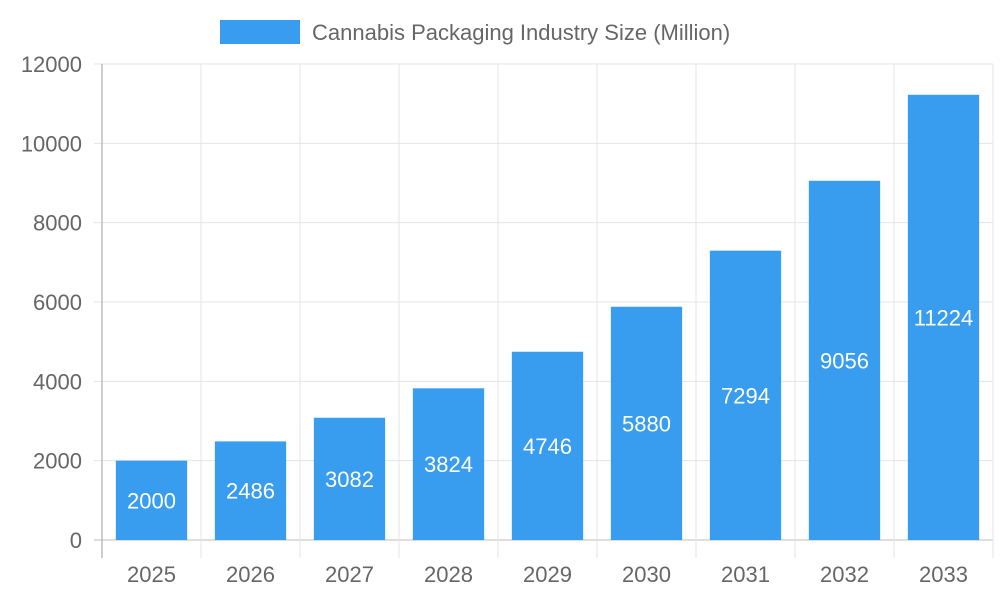 This screenshot has width=1000, height=605. I want to click on x-tick-label: 2027, so click(349, 574).